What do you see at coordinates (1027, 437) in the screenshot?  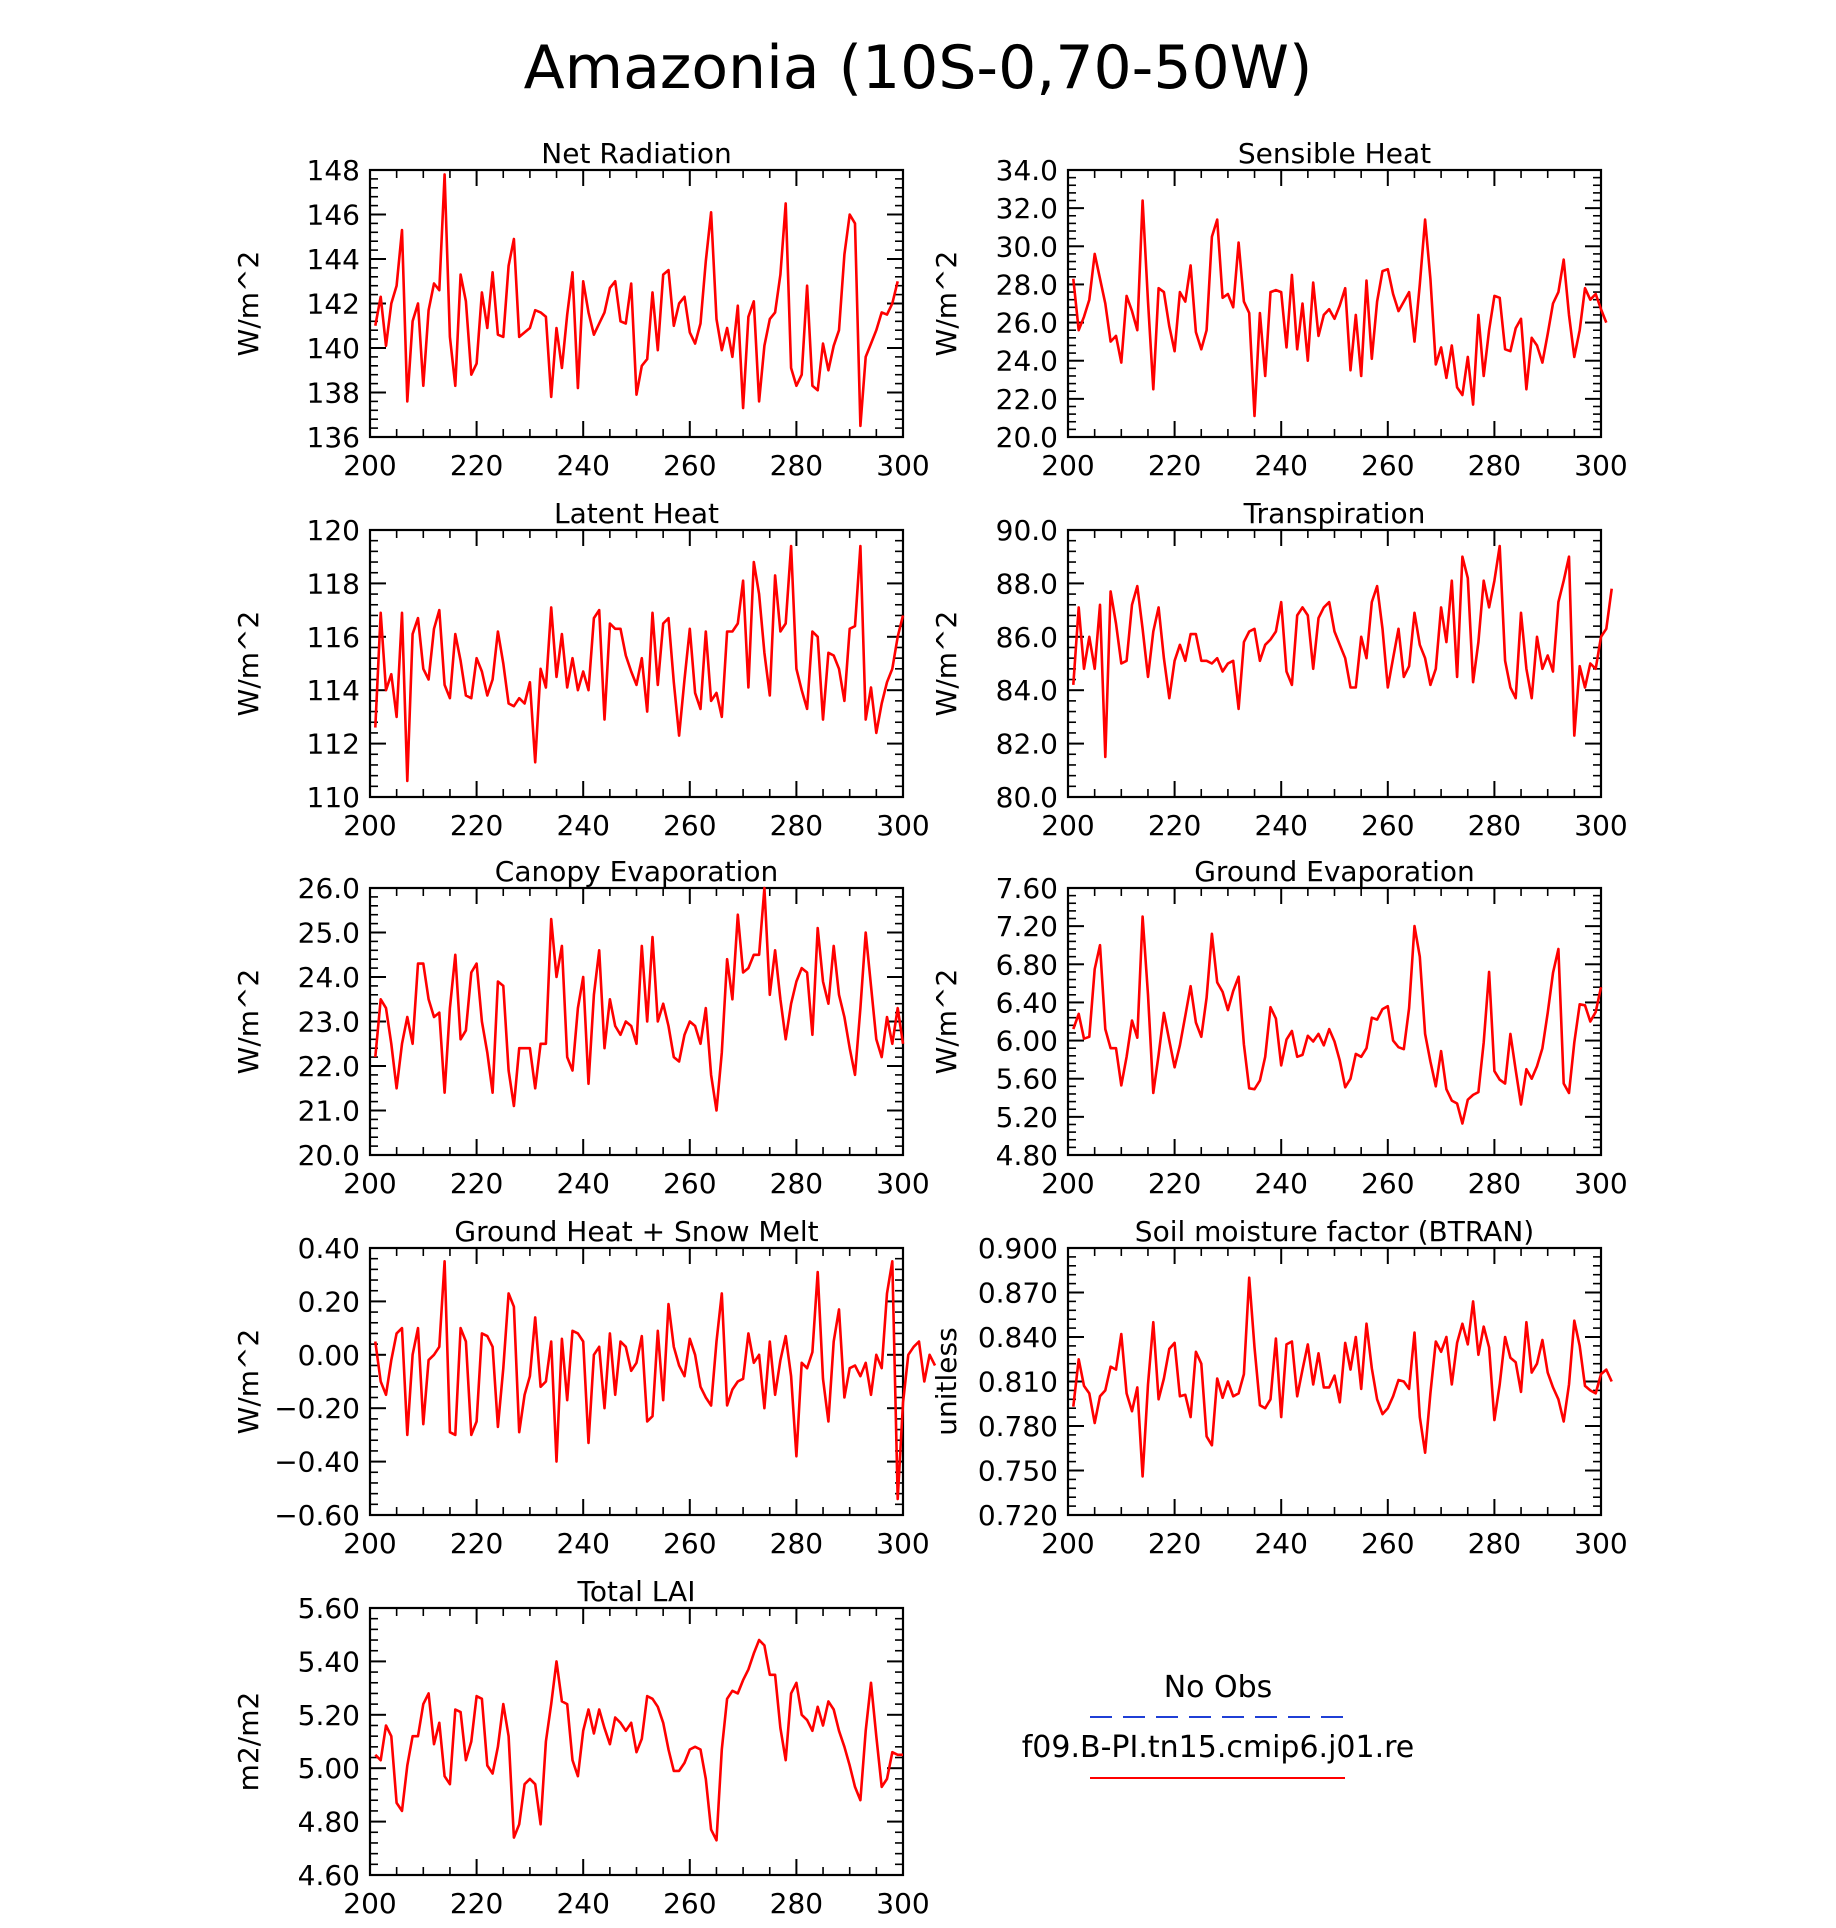 I see `y-tick-label: 20.0` at bounding box center [1027, 437].